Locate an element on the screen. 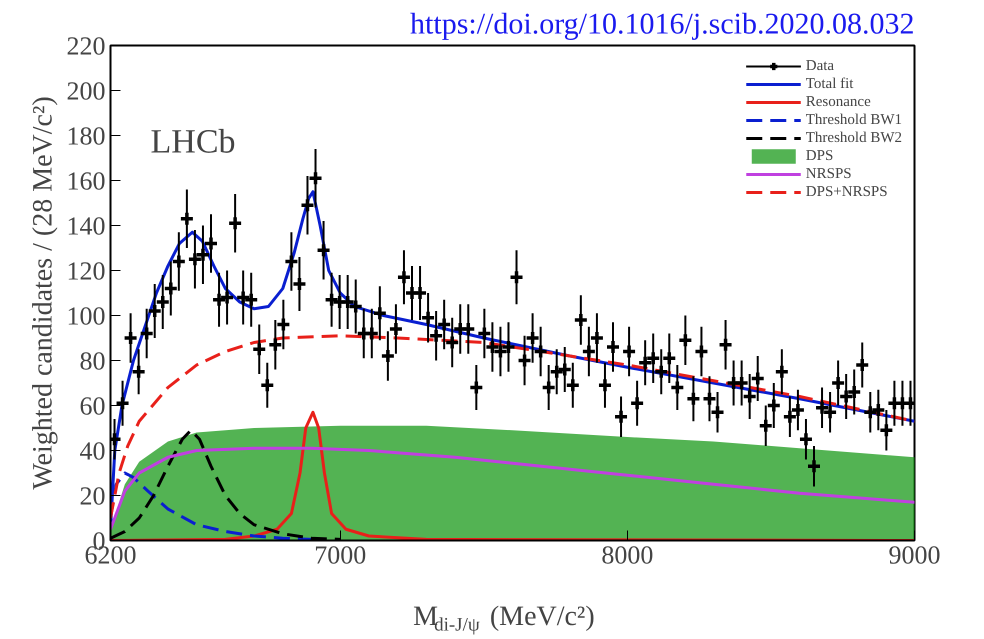 This screenshot has height=639, width=984. y-tick-label: 200 is located at coordinates (86, 91).